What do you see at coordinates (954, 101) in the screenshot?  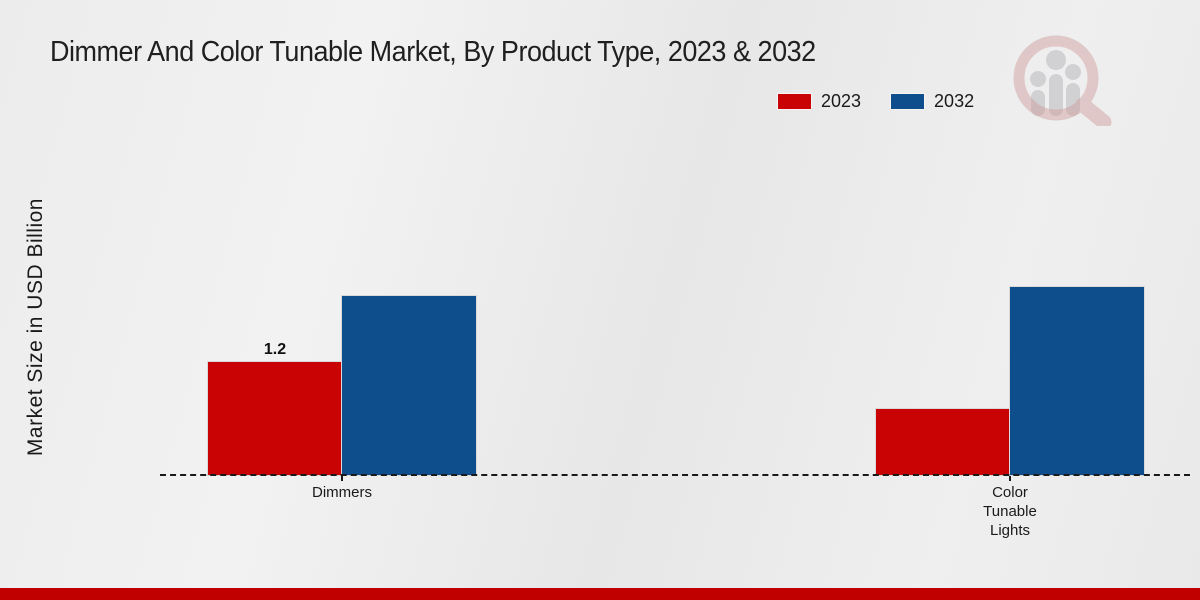 I see `legend-label-2032: 2032` at bounding box center [954, 101].